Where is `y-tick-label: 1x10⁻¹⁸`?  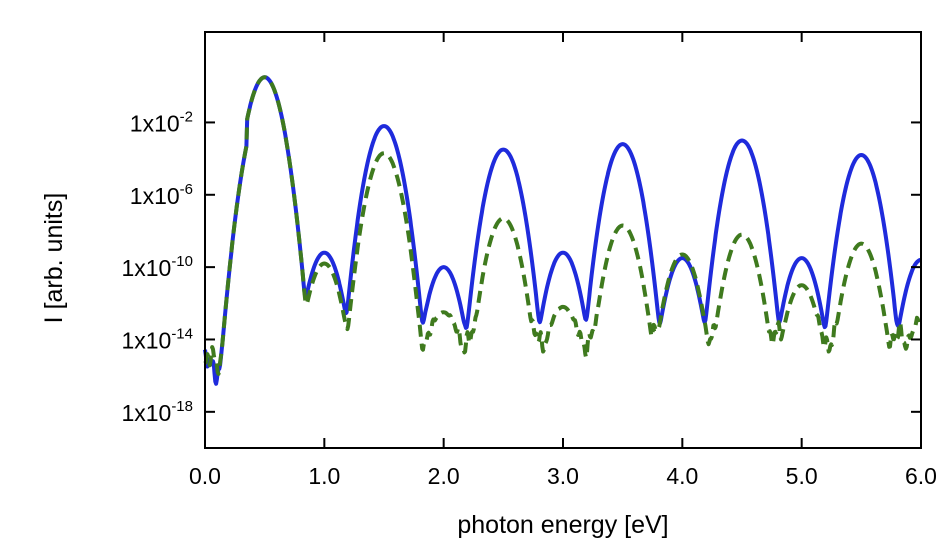
y-tick-label: 1x10⁻¹⁸ is located at coordinates (157, 412).